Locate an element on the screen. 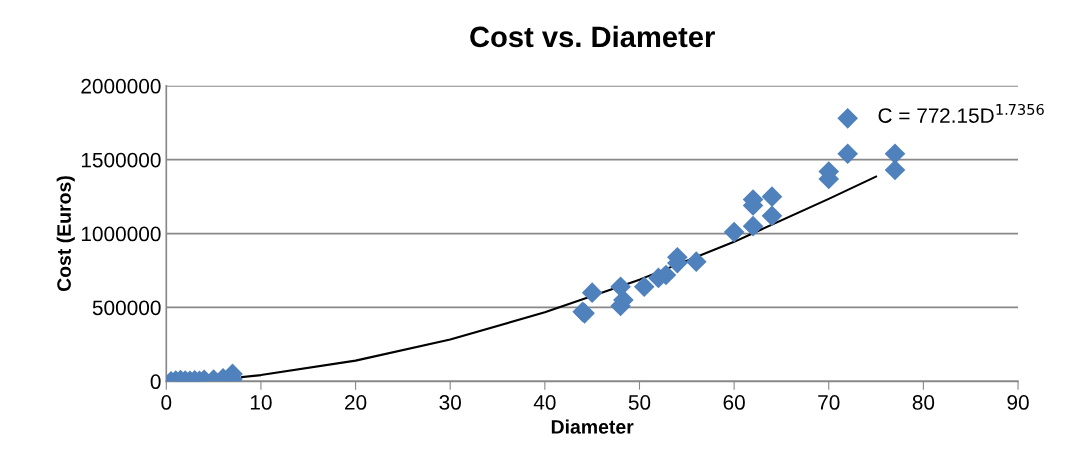 Image resolution: width=1066 pixels, height=469 pixels. x-tick-label: 90 is located at coordinates (1018, 402).